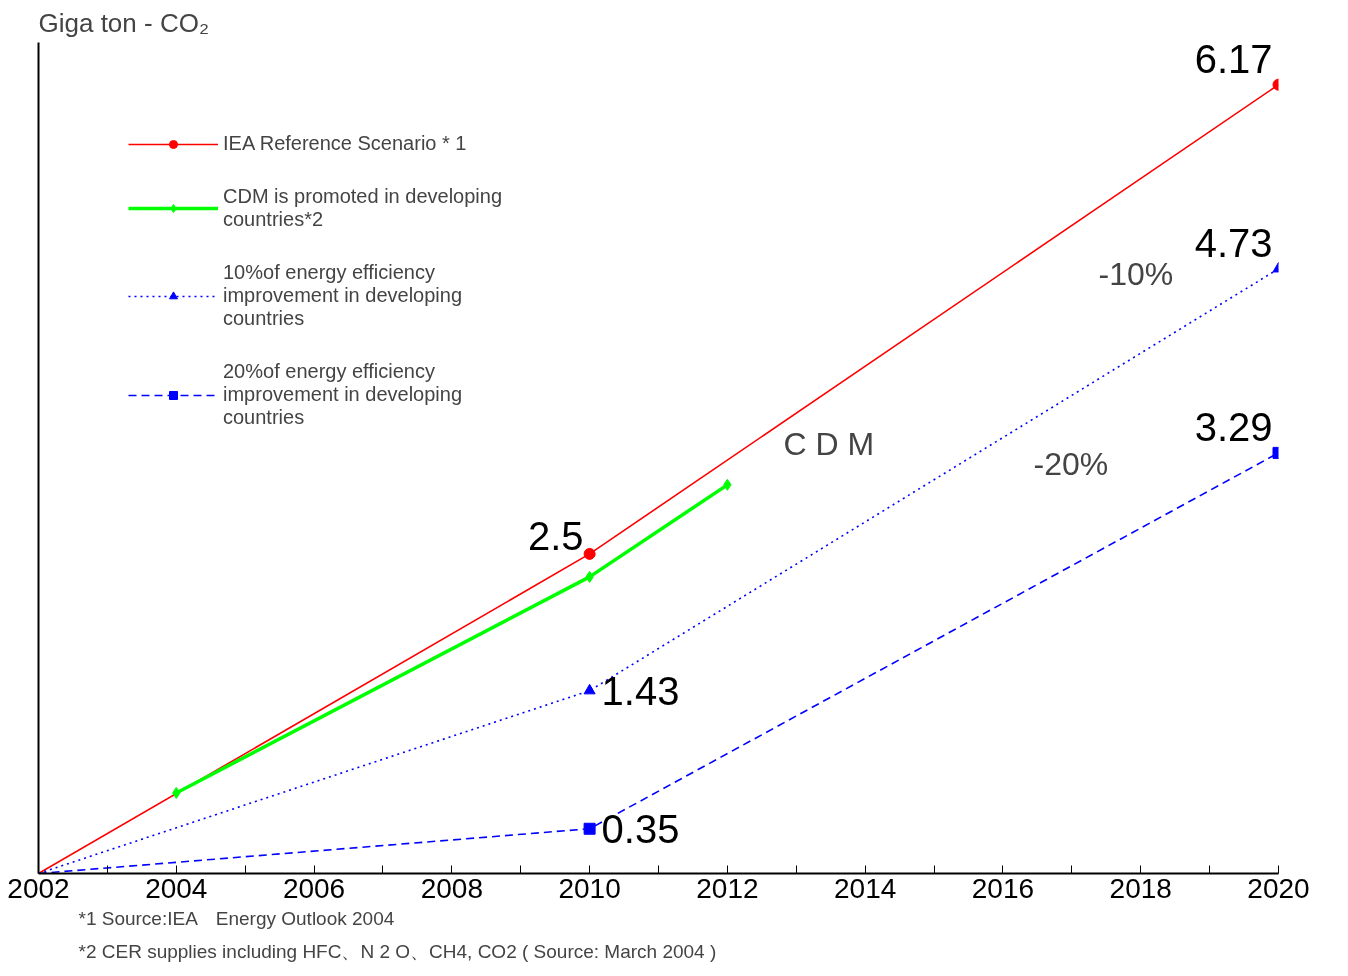 The image size is (1348, 976). Describe the element at coordinates (345, 143) in the screenshot. I see `legend-label: IEA Reference Scenario * 1` at that location.